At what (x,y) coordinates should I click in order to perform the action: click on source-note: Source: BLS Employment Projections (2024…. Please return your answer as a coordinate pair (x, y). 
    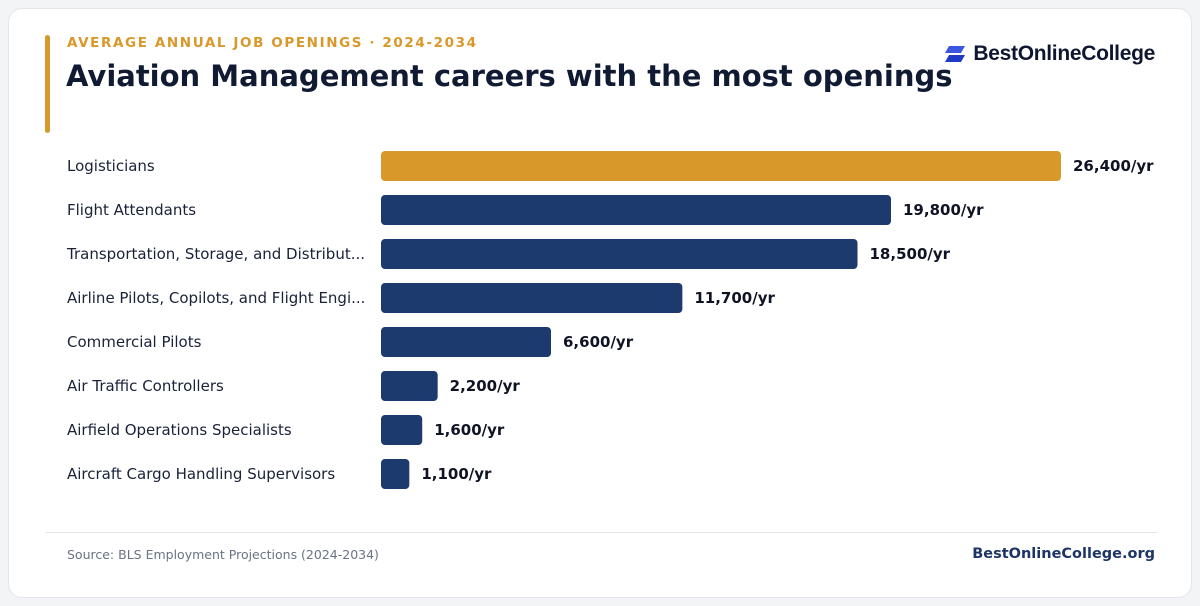
    Looking at the image, I should click on (223, 554).